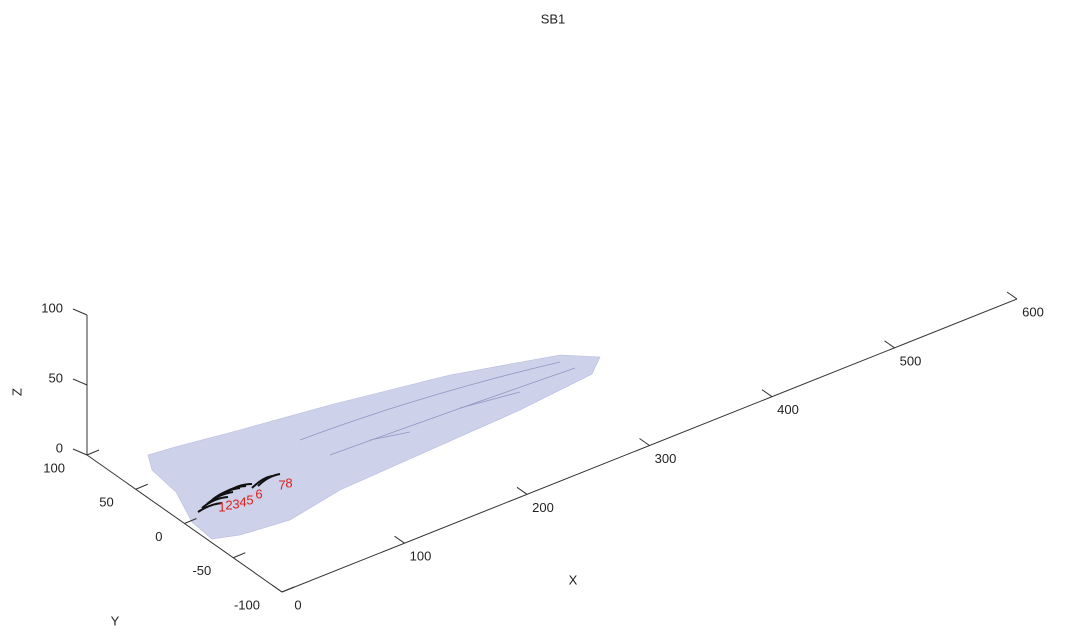  I want to click on x-tick-label: 500, so click(911, 360).